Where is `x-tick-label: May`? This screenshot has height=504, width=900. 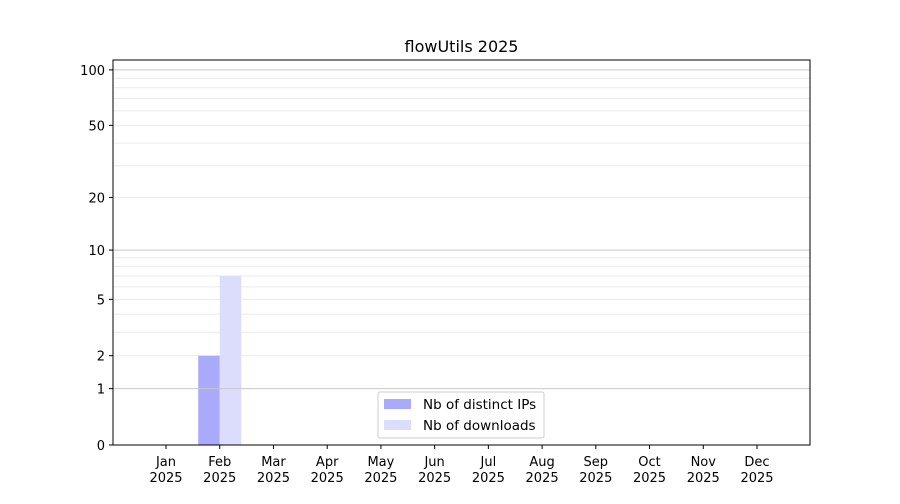
x-tick-label: May is located at coordinates (380, 462).